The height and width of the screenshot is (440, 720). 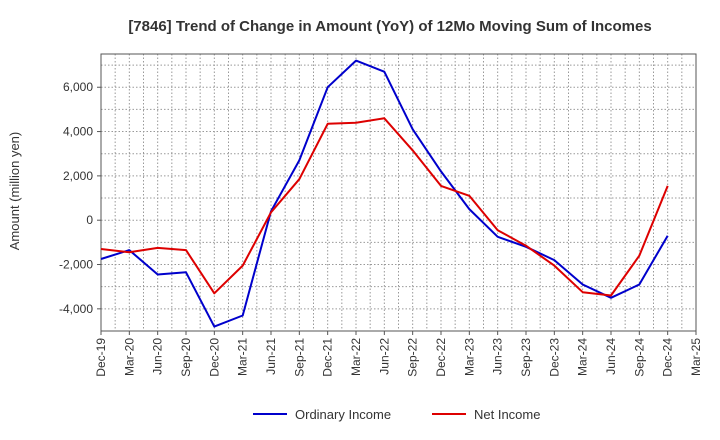 What do you see at coordinates (158, 356) in the screenshot?
I see `x-tick-label: Jun-20` at bounding box center [158, 356].